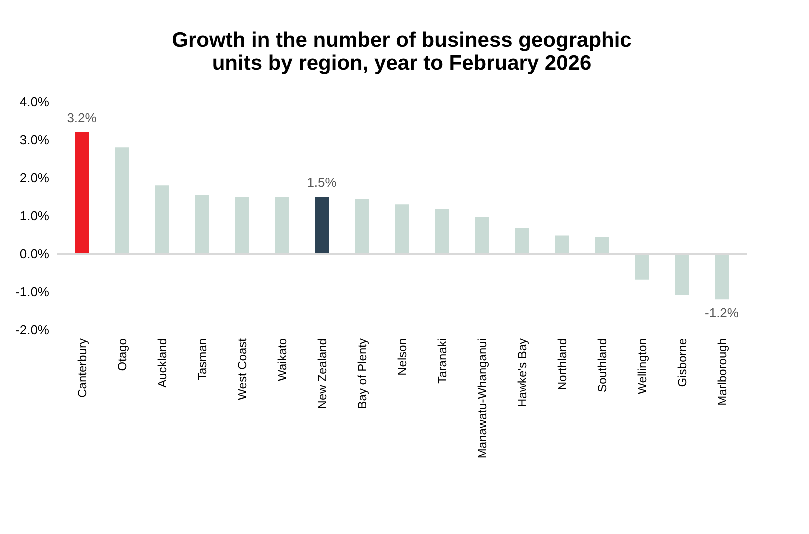 This screenshot has height=534, width=809. What do you see at coordinates (402, 63) in the screenshot?
I see `text: units by region, year to February 2026` at bounding box center [402, 63].